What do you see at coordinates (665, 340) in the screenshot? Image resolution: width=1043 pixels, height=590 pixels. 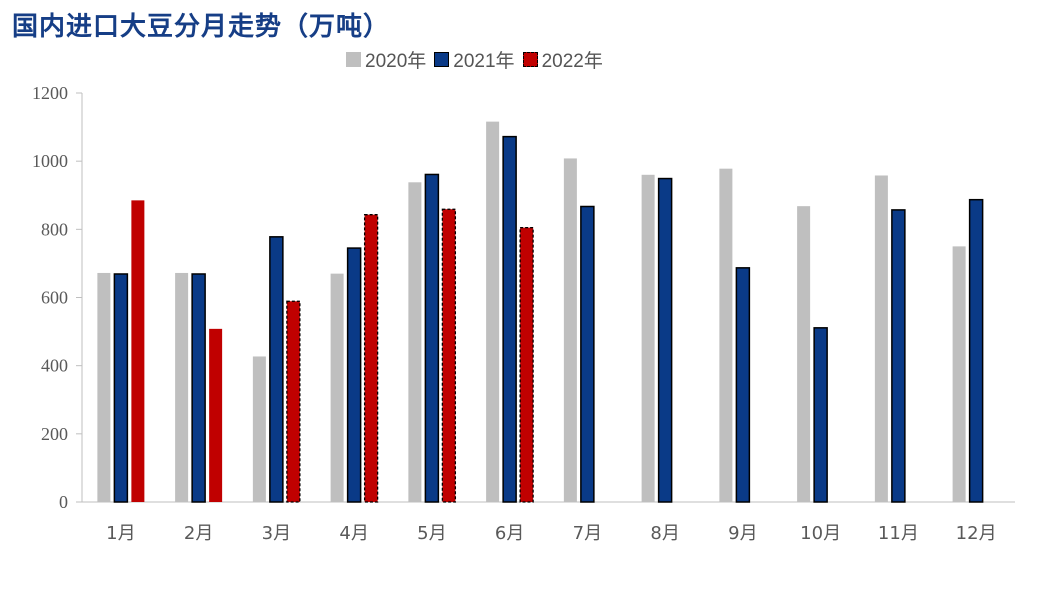 I see `bar-2021年-8月` at bounding box center [665, 340].